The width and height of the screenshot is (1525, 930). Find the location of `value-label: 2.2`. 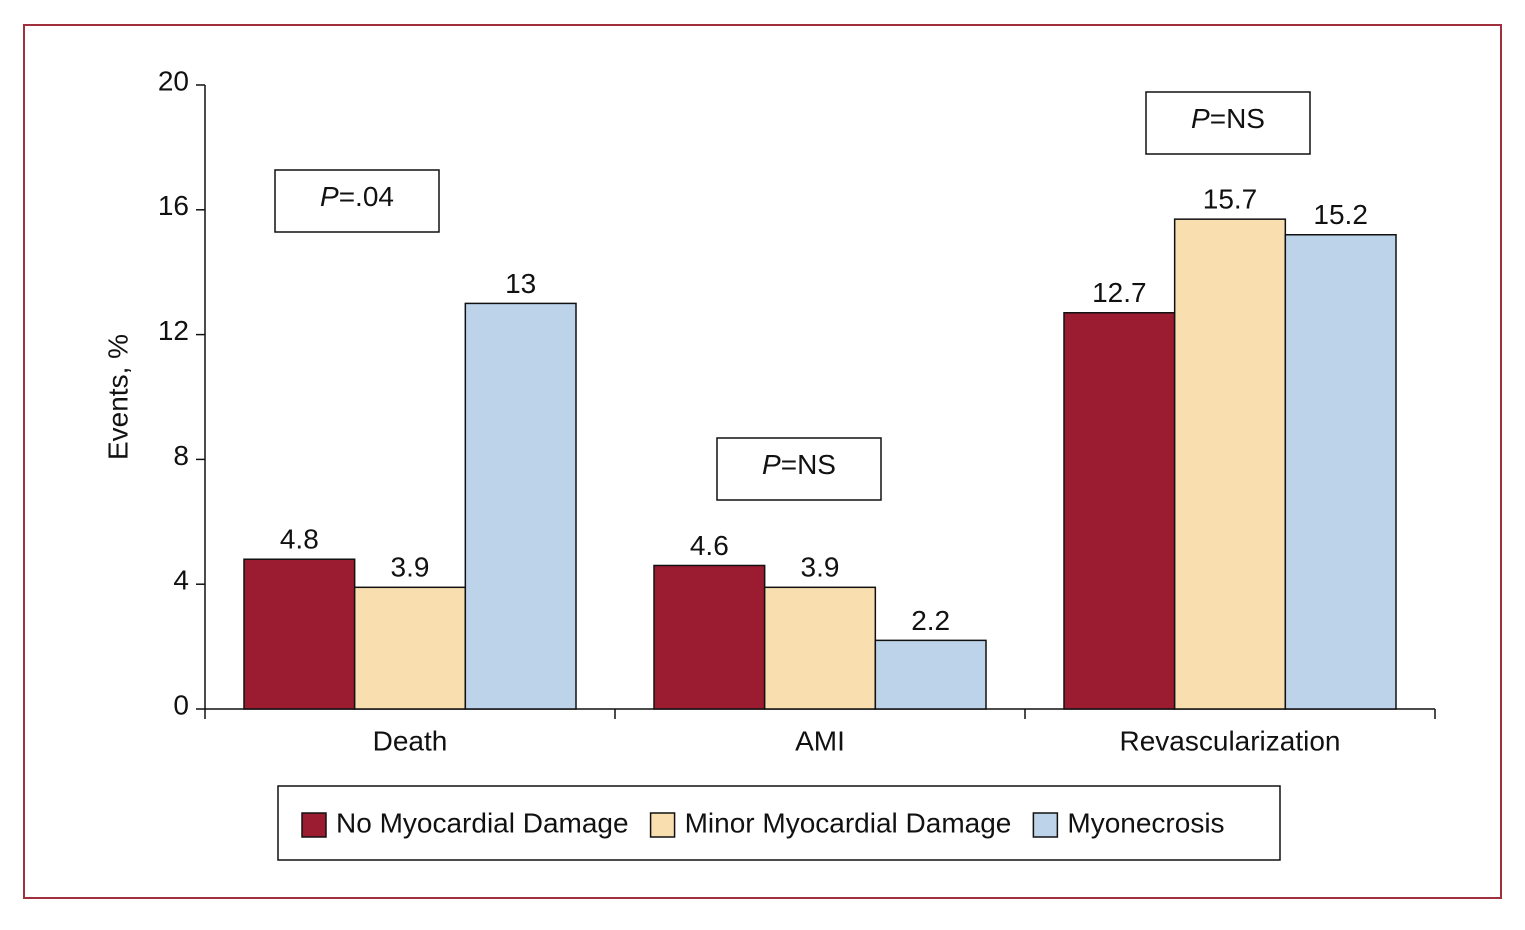

value-label: 2.2 is located at coordinates (930, 620).